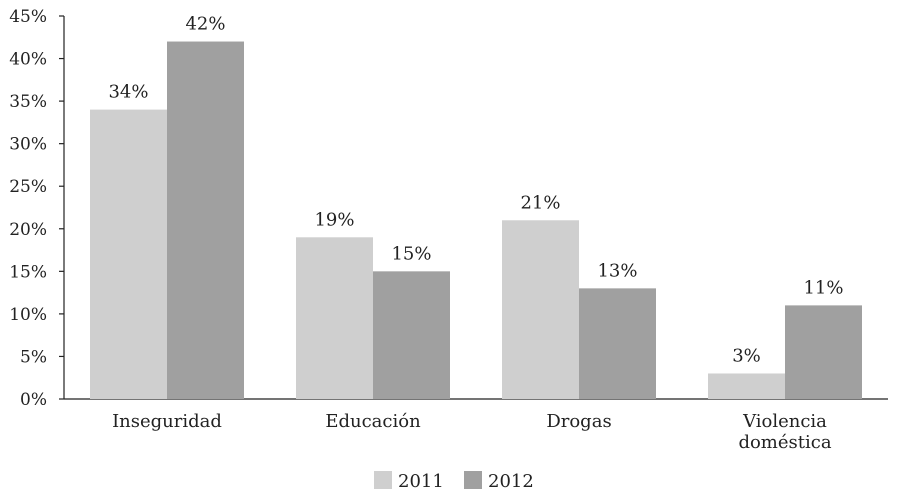 Image resolution: width=906 pixels, height=498 pixels. Describe the element at coordinates (33, 357) in the screenshot. I see `y-tick-label: 5%` at that location.